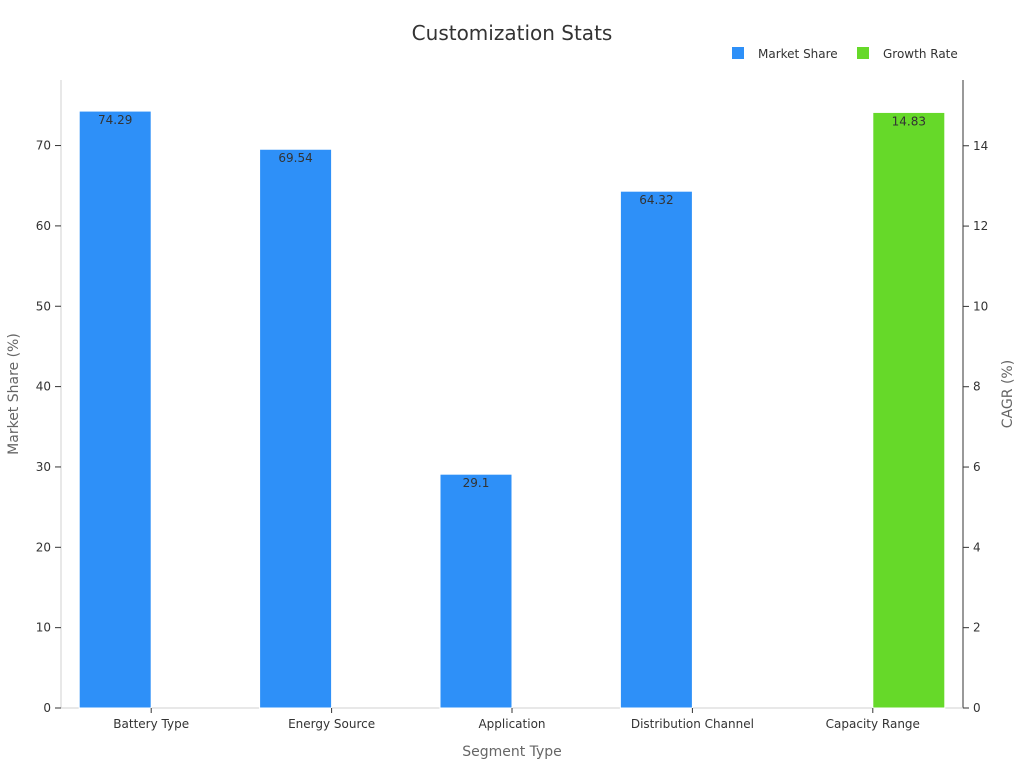  I want to click on bar-value-label: 29.1, so click(476, 483).